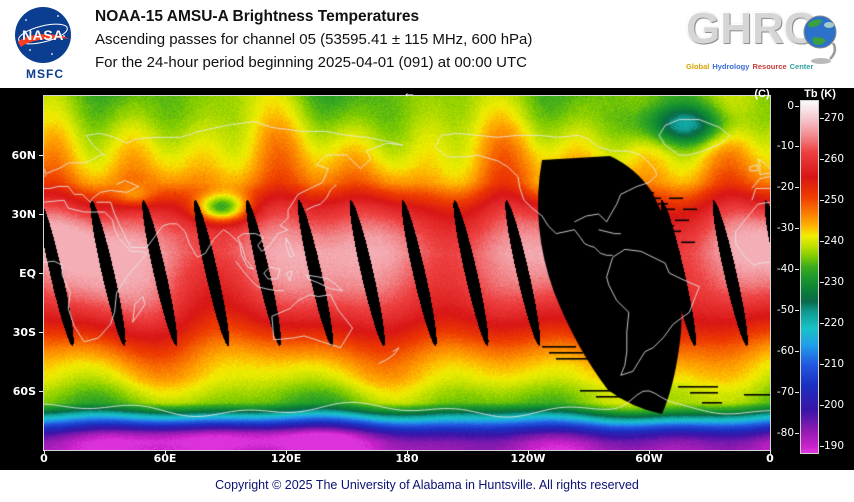  Describe the element at coordinates (785, 146) in the screenshot. I see `colorbar-c-tick-label: -10` at that location.